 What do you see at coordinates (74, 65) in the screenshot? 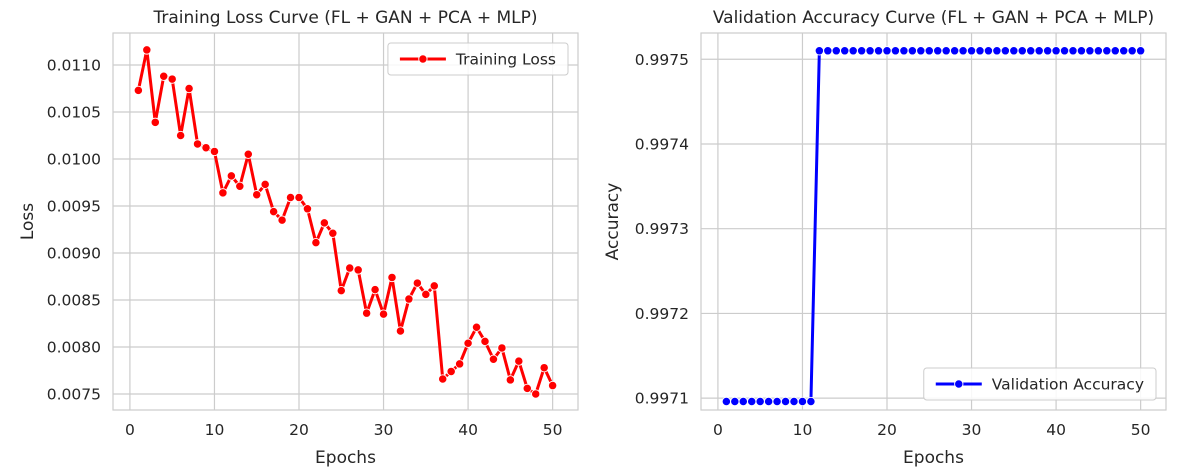
I see `y-tick-label: 0.0110` at bounding box center [74, 65].